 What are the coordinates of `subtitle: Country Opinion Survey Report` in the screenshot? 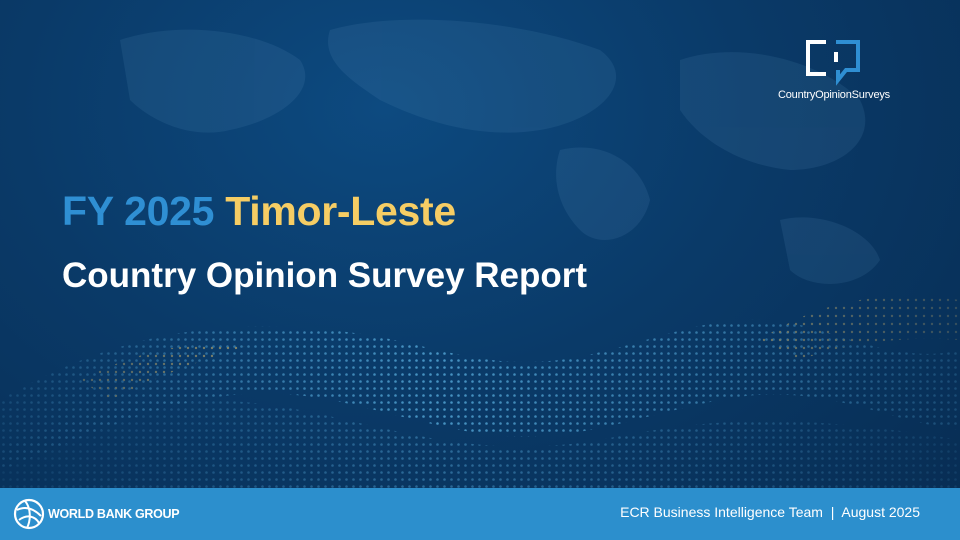 It's located at (325, 275).